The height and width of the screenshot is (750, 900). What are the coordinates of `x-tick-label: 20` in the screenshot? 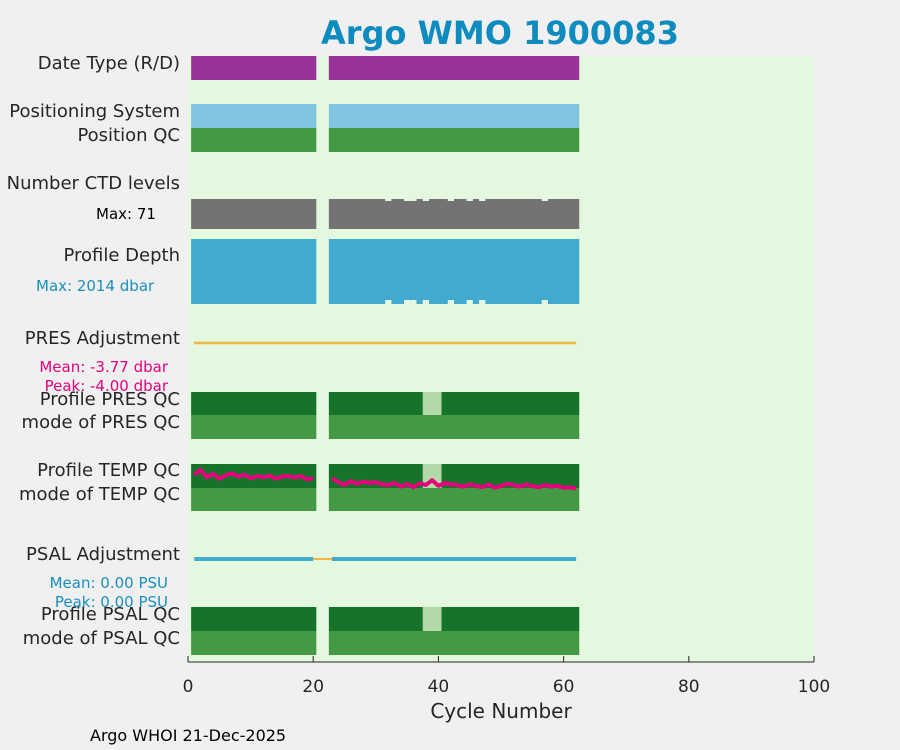 It's located at (313, 687).